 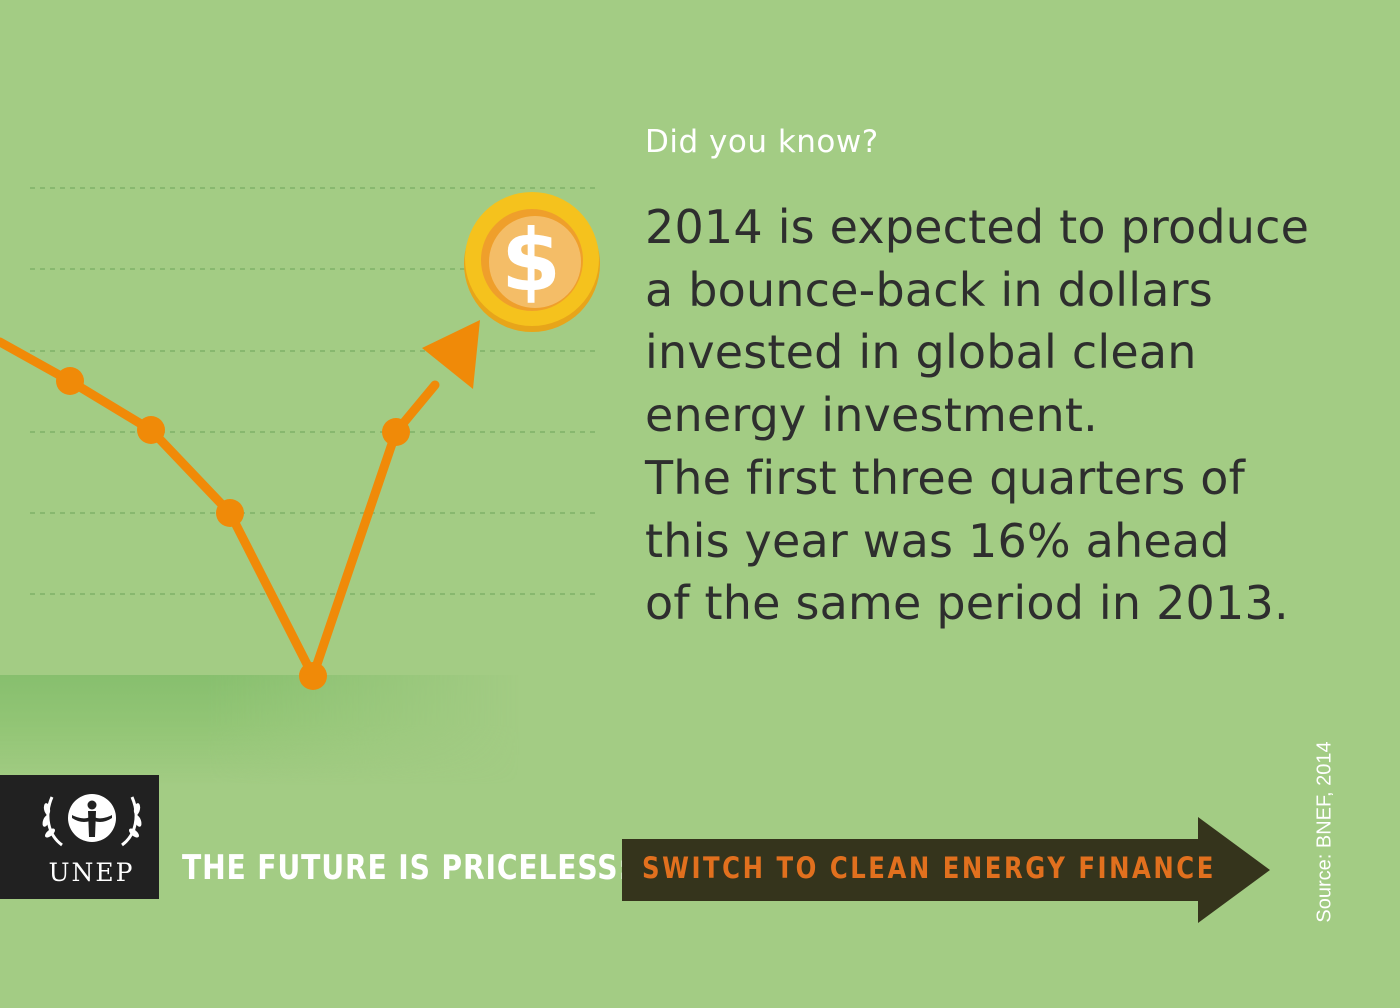 I want to click on unep-logo, so click(x=79, y=837).